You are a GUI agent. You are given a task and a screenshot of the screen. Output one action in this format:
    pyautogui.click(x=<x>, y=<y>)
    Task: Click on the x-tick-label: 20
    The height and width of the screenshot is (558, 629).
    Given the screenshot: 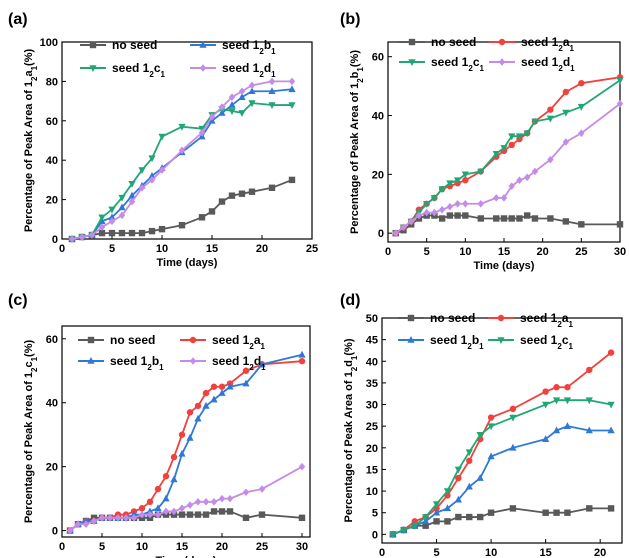 What is the action you would take?
    pyautogui.click(x=222, y=547)
    